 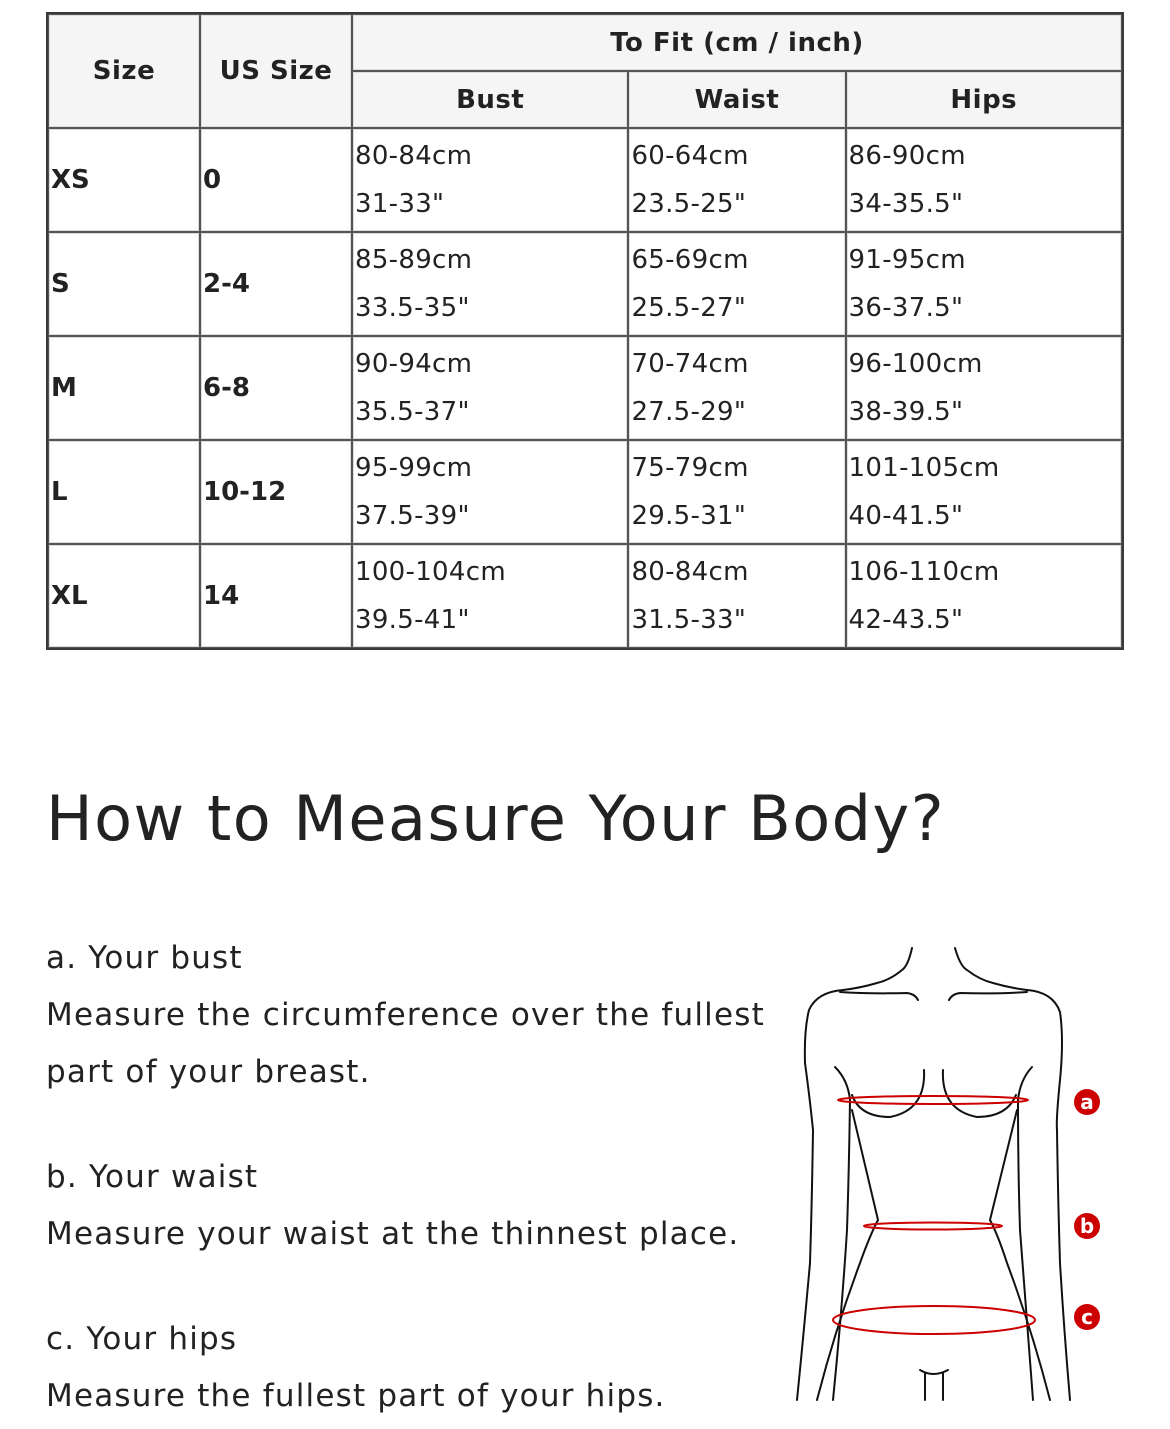 What do you see at coordinates (144, 958) in the screenshot?
I see `bust-heading: a. Your bust` at bounding box center [144, 958].